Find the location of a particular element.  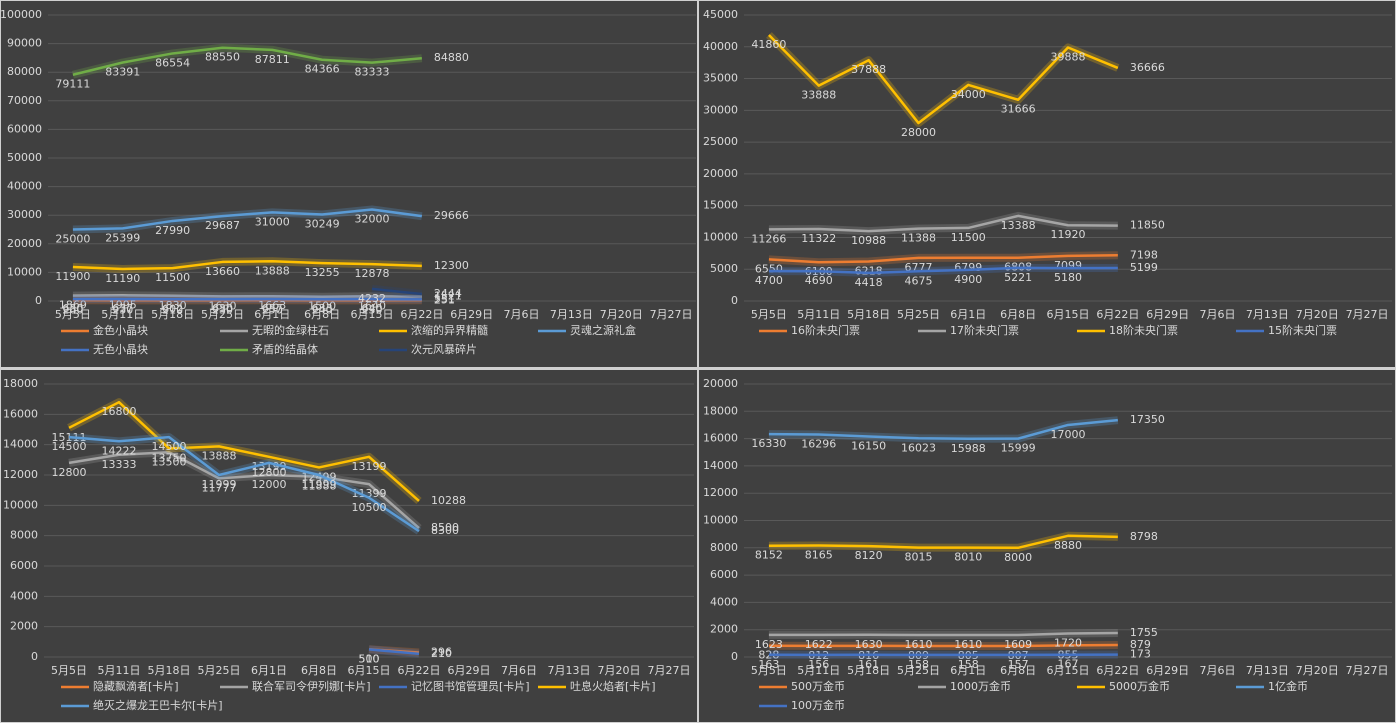

legend-label: 金色小晶块 is located at coordinates (120, 330).